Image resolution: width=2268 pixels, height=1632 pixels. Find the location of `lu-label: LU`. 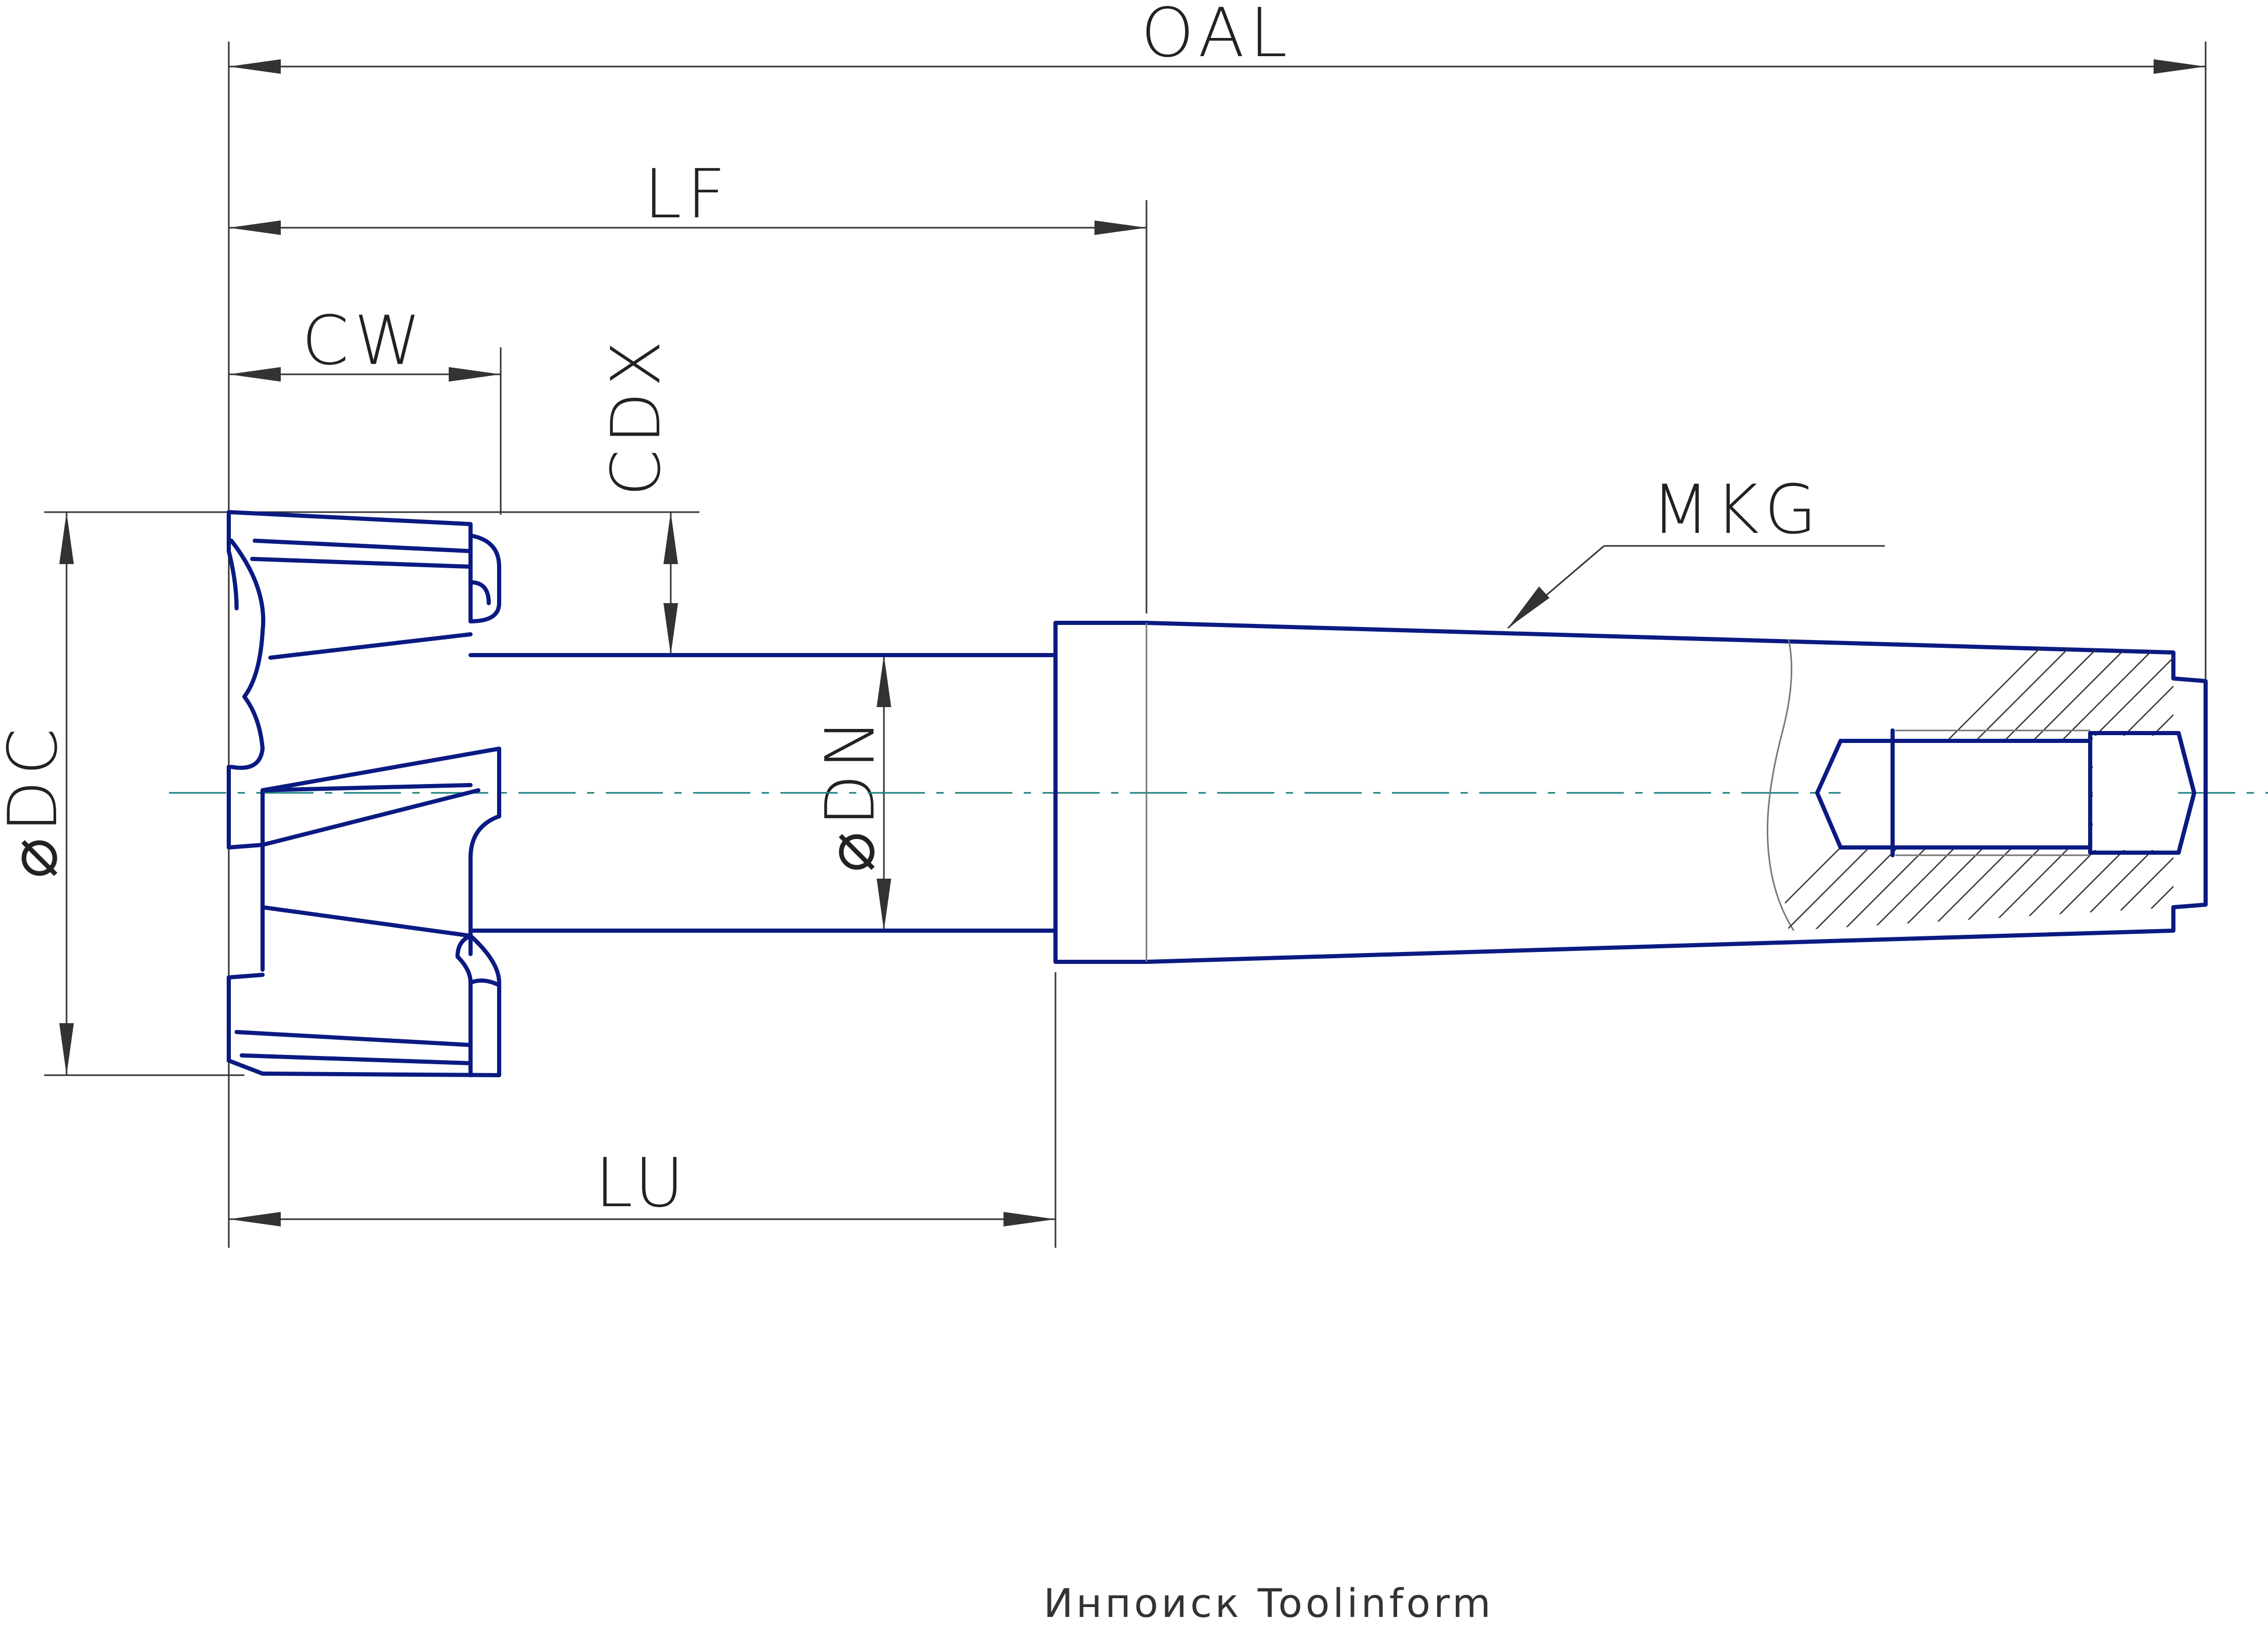

lu-label: LU is located at coordinates (642, 1182).